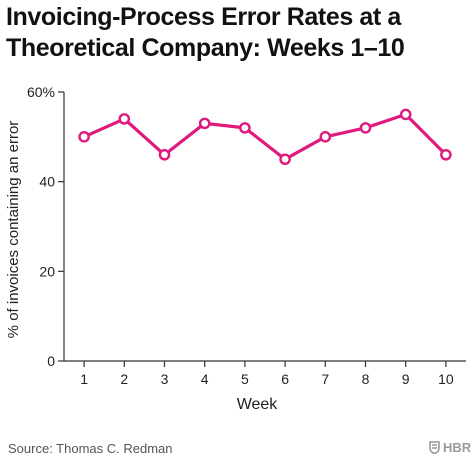 Image resolution: width=474 pixels, height=460 pixels. Describe the element at coordinates (285, 379) in the screenshot. I see `x-tick-label: 6` at that location.